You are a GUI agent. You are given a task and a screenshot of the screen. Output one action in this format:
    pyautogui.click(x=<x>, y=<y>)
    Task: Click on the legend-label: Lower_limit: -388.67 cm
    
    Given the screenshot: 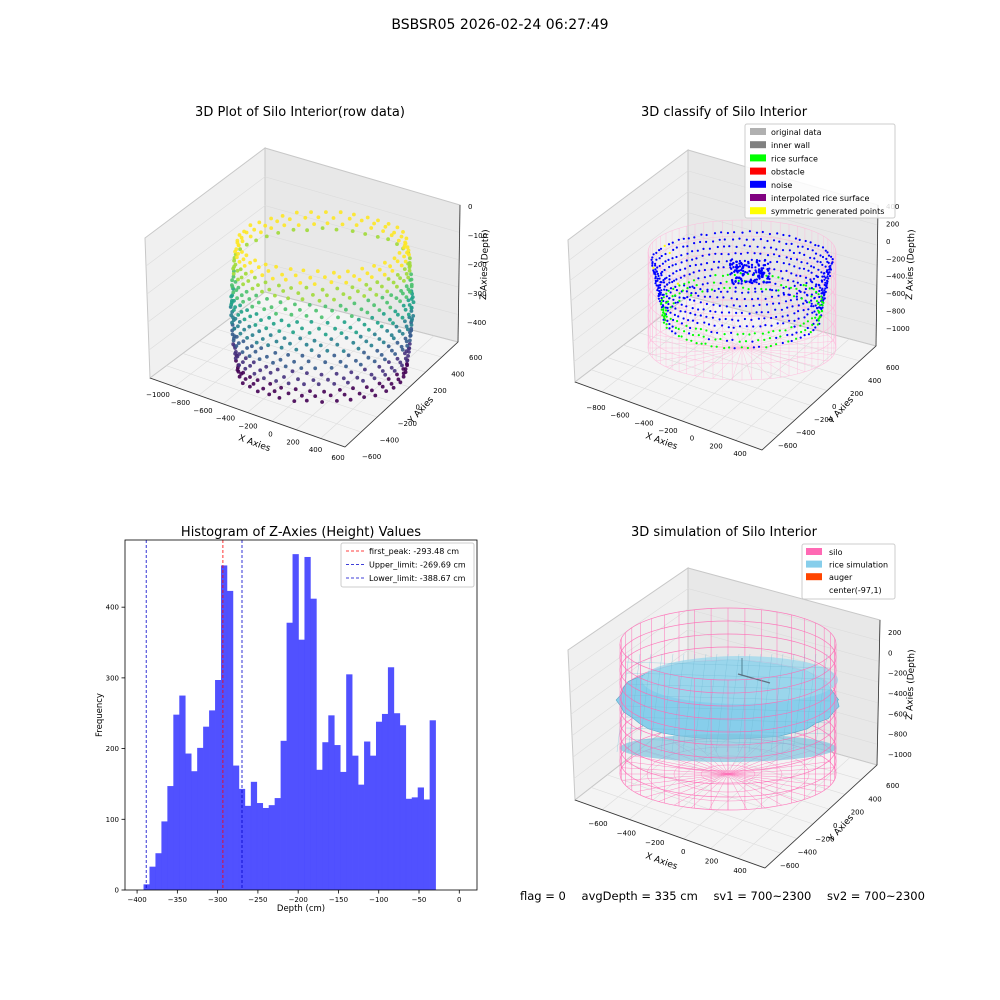 What is the action you would take?
    pyautogui.click(x=417, y=578)
    